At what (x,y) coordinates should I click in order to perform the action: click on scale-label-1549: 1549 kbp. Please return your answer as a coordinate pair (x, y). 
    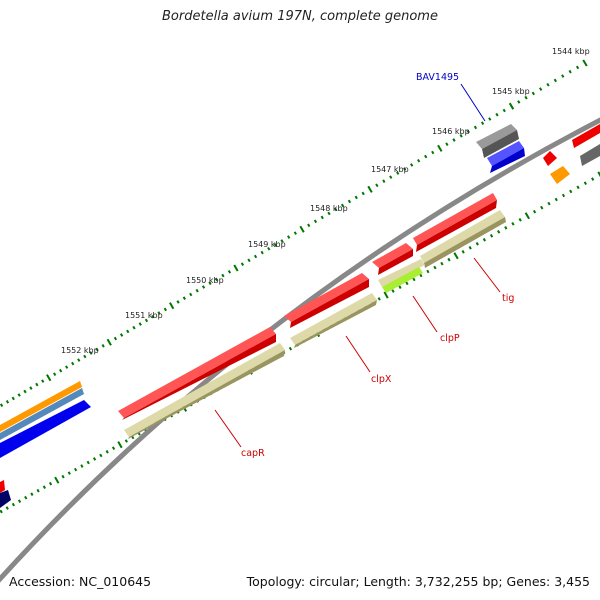
    Looking at the image, I should click on (267, 244).